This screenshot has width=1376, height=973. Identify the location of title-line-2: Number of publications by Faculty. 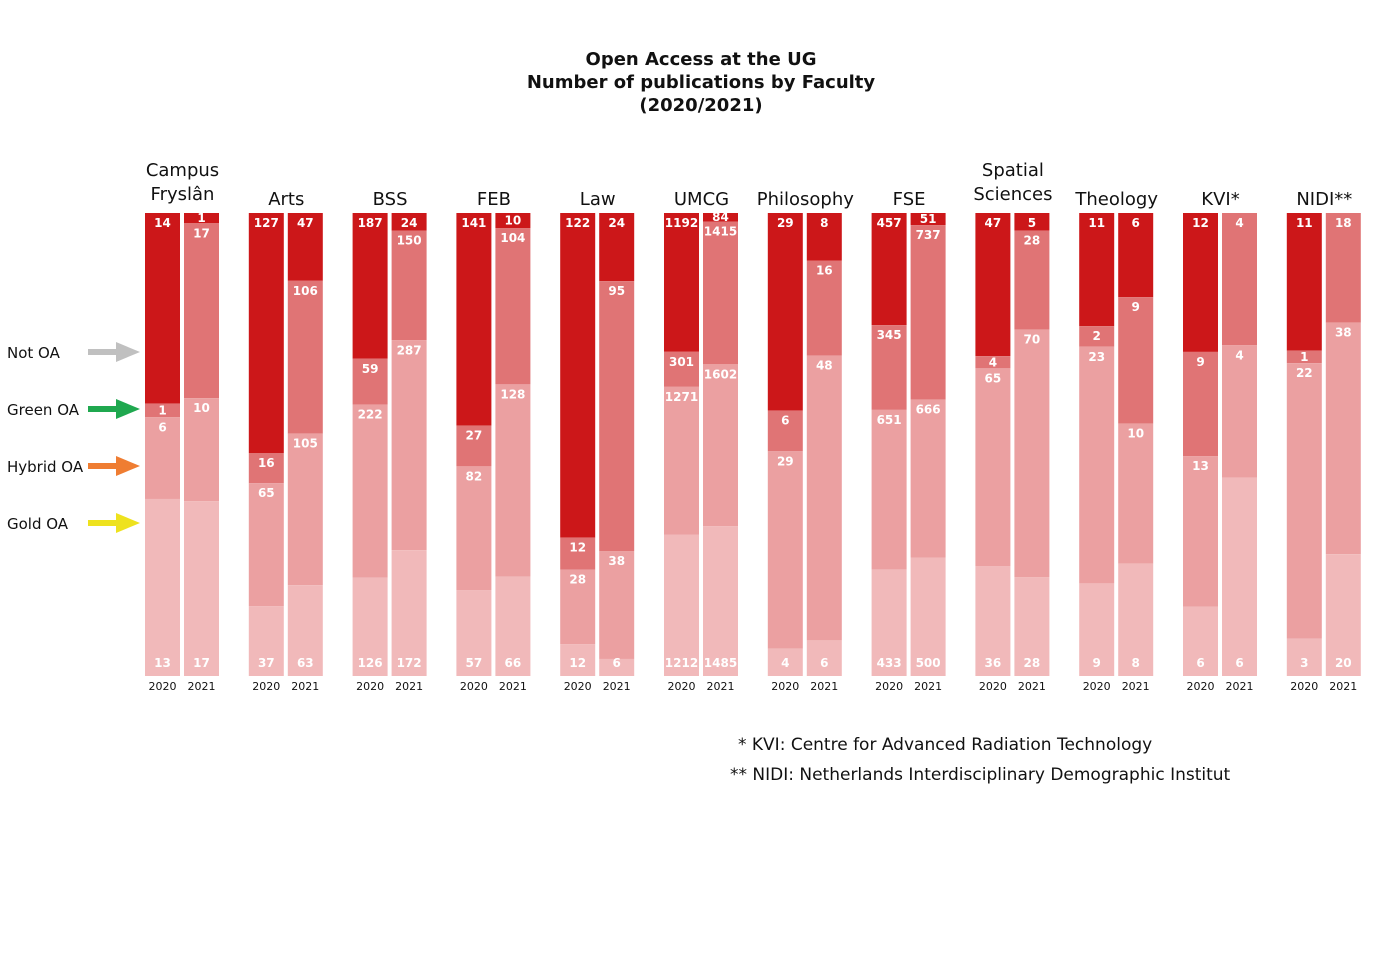
(701, 82).